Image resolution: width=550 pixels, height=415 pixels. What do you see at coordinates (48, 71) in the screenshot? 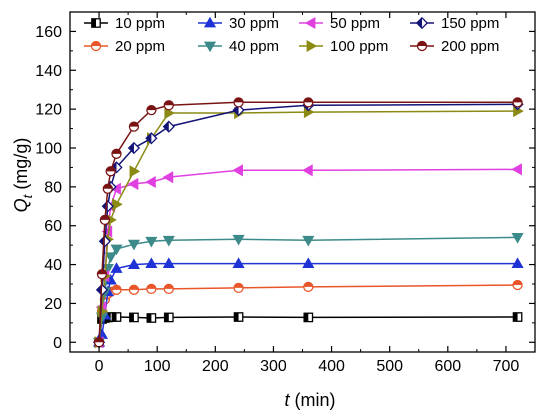
I see `y-tick-label: 140` at bounding box center [48, 71].